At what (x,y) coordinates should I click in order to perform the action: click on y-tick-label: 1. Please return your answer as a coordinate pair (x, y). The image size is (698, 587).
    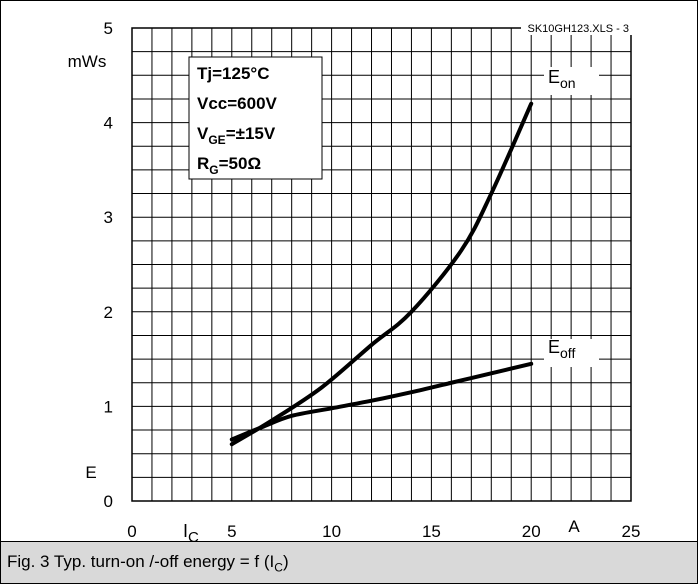
    Looking at the image, I should click on (108, 406).